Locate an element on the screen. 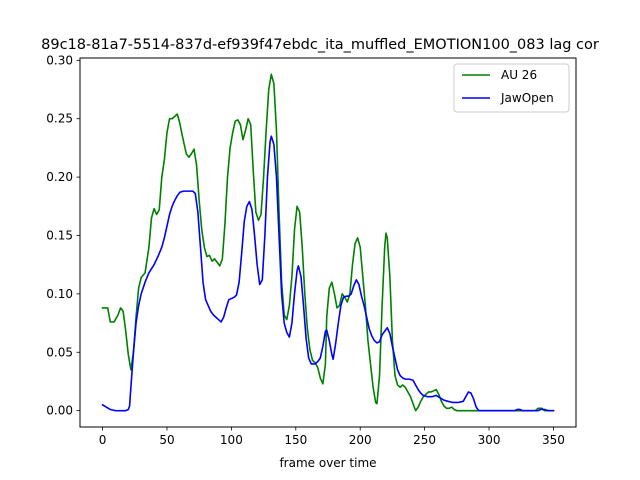 This screenshot has width=640, height=480. y-tick-label: 0.30 is located at coordinates (59, 60).